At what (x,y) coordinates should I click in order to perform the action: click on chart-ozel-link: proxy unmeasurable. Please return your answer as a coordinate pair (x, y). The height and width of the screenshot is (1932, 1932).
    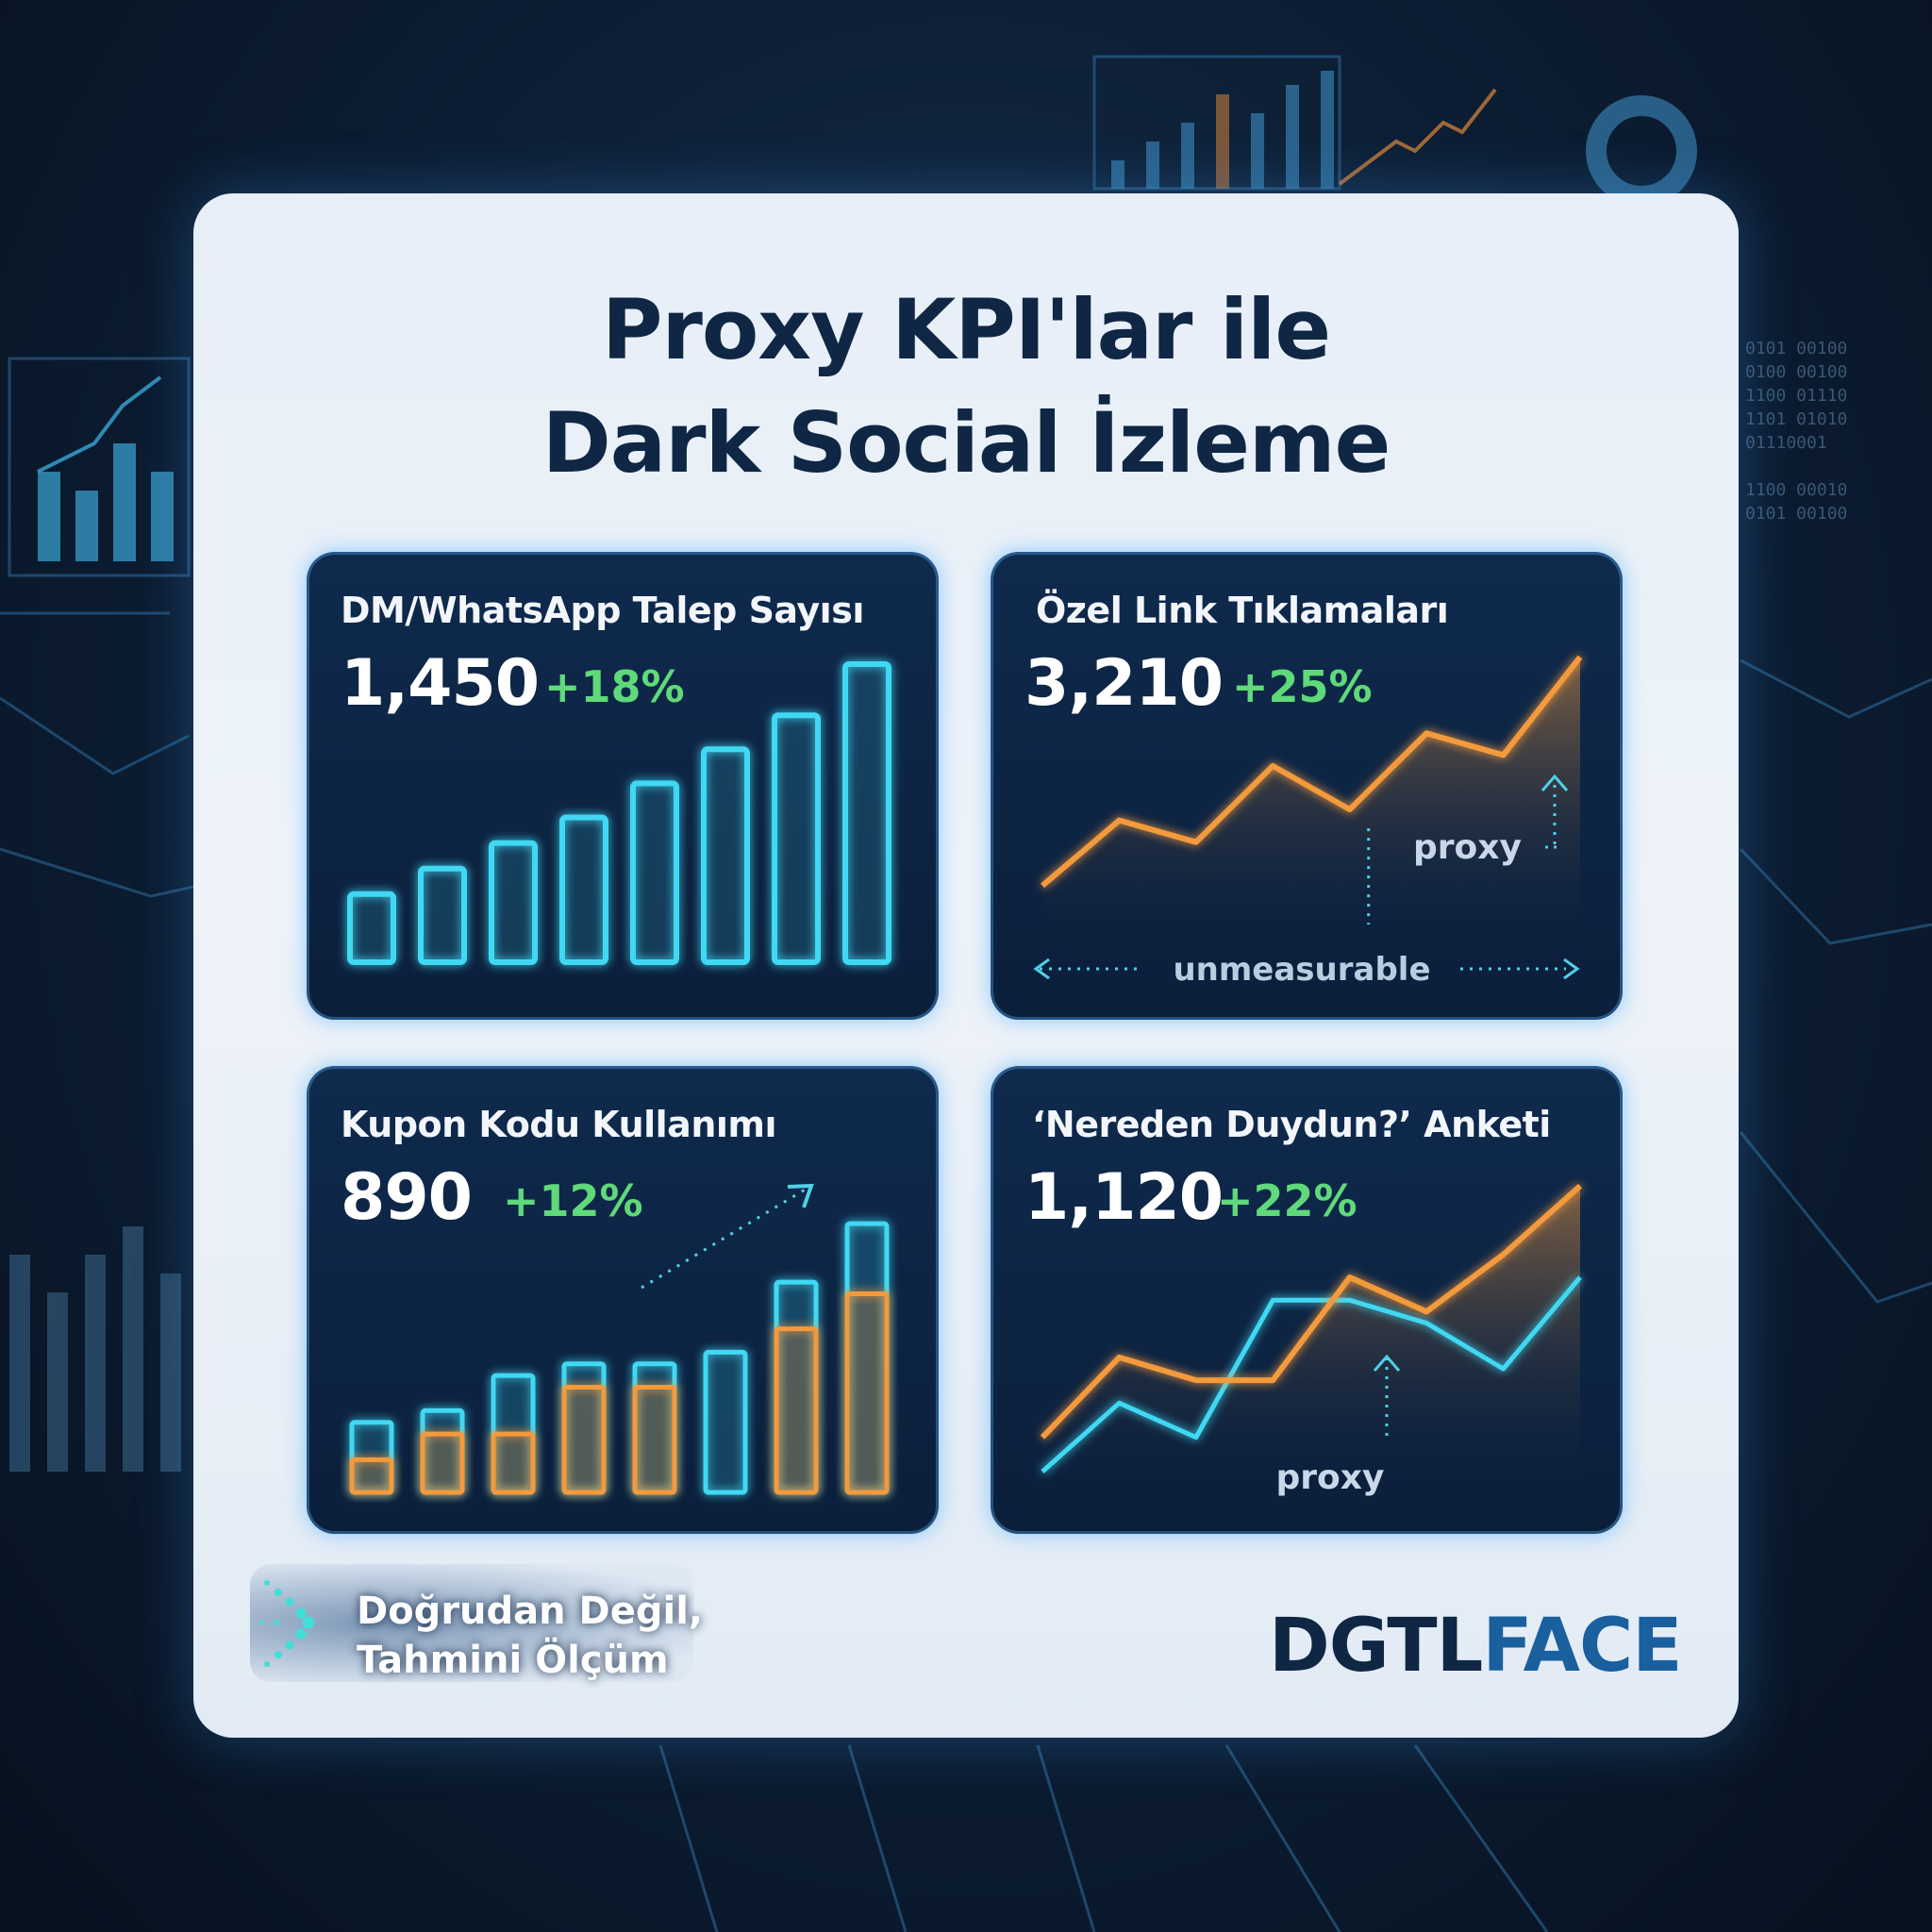
    Looking at the image, I should click on (1308, 822).